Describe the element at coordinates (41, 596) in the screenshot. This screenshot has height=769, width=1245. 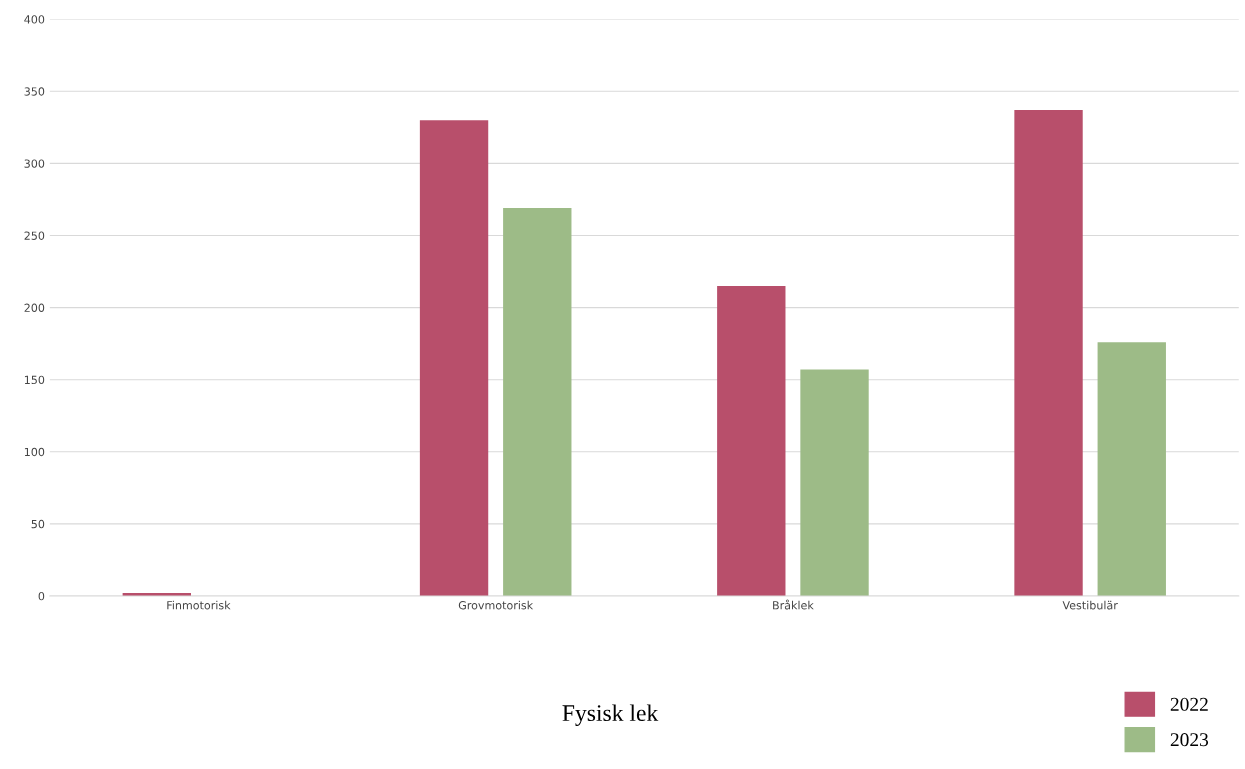
I see `y-tick-label: 0` at that location.